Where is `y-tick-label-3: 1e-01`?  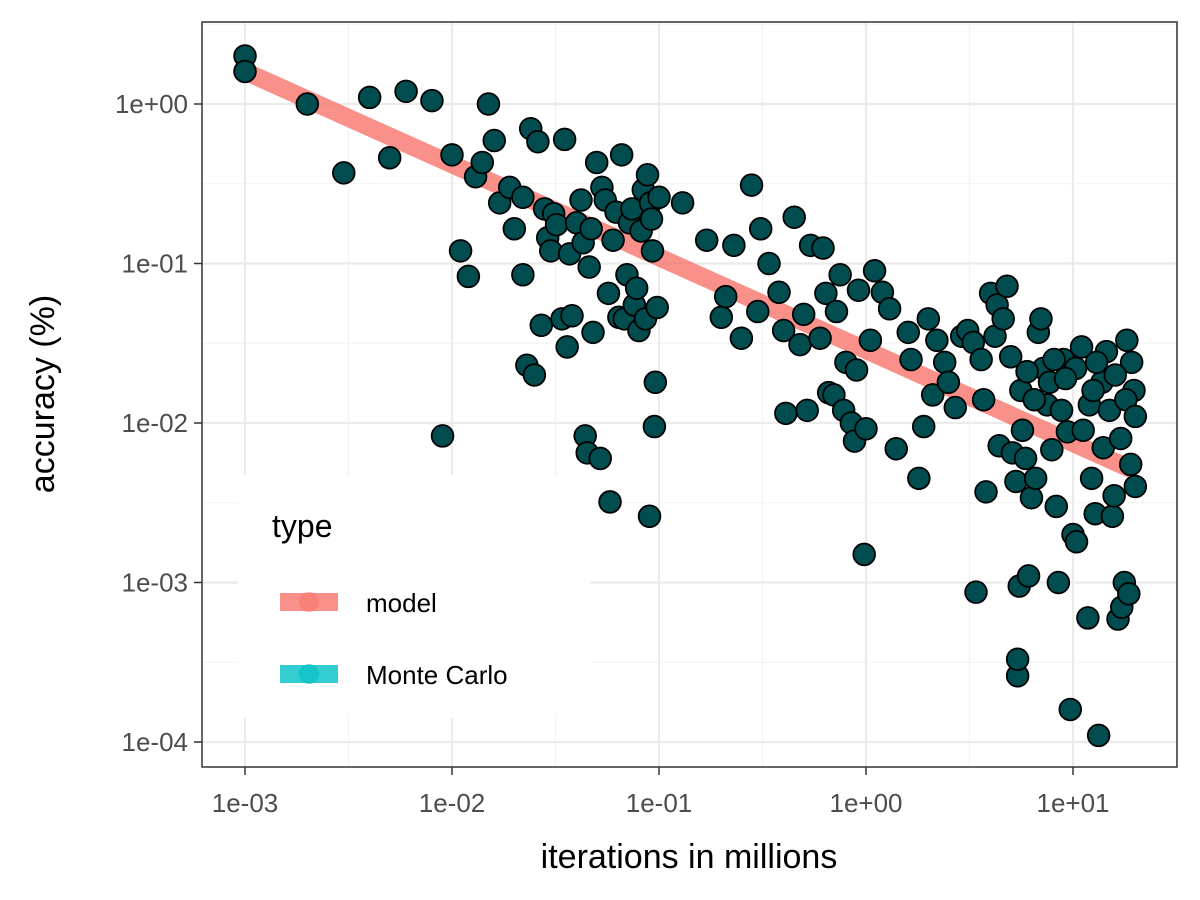 y-tick-label-3: 1e-01 is located at coordinates (155, 264).